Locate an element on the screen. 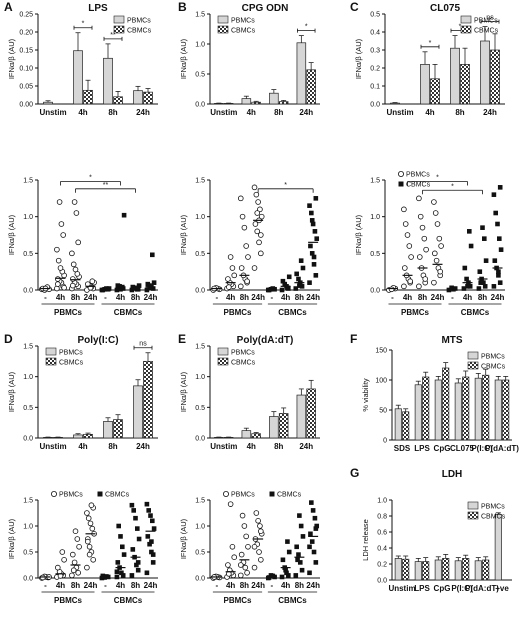  panel-title: CPG ODN is located at coordinates (265, 8).